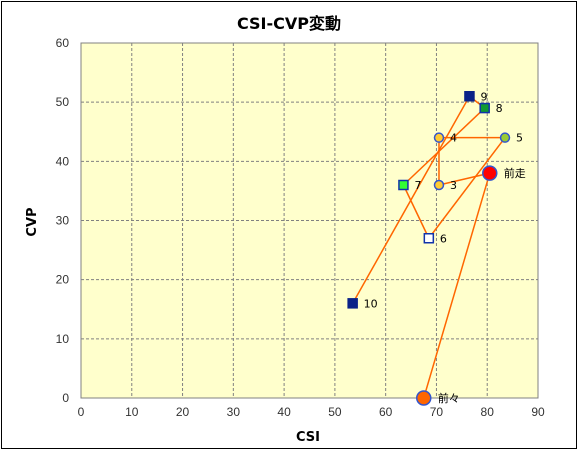 This screenshot has width=578, height=450. Describe the element at coordinates (32, 221) in the screenshot. I see `y-axis-label: CVP` at that location.